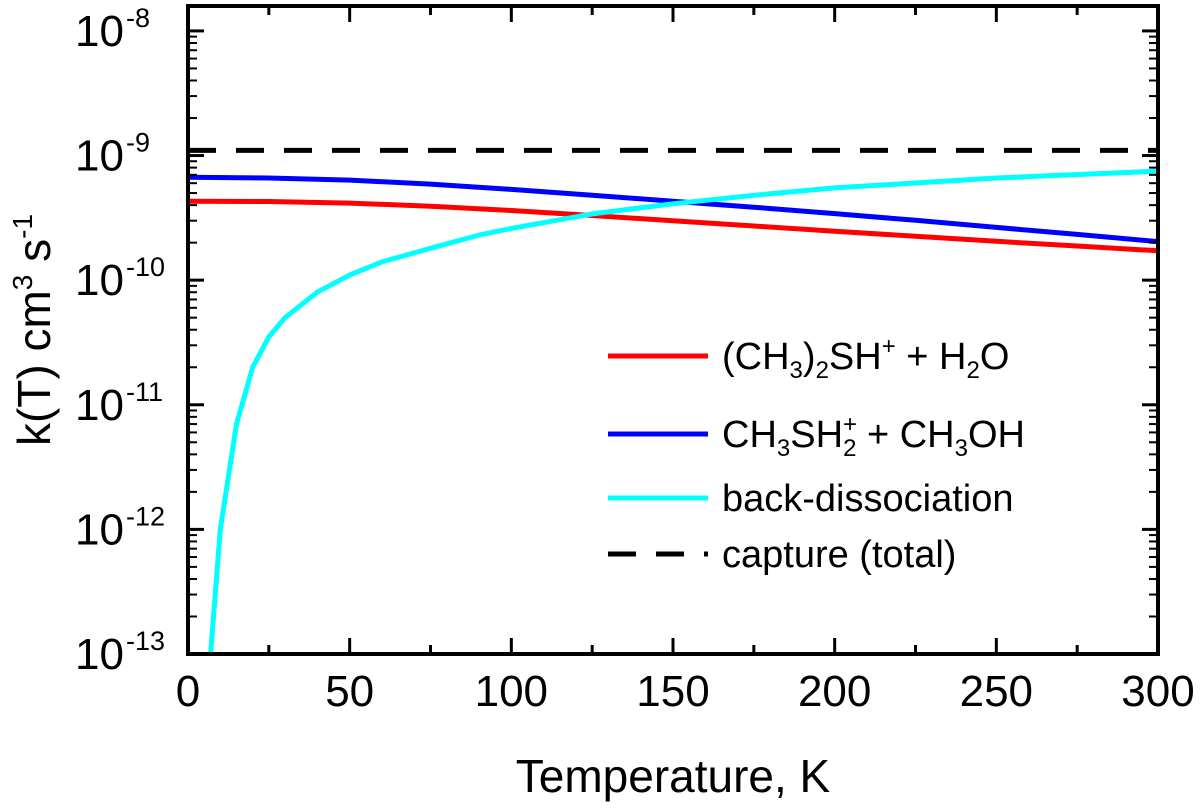 Image resolution: width=1200 pixels, height=809 pixels. I want to click on legend-label-3: capture (total), so click(839, 555).